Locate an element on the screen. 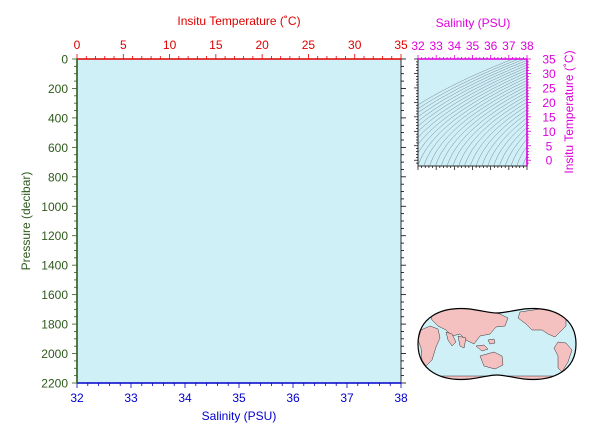 This screenshot has width=595, height=441. pressure-tick-label: 800 is located at coordinates (58, 177).